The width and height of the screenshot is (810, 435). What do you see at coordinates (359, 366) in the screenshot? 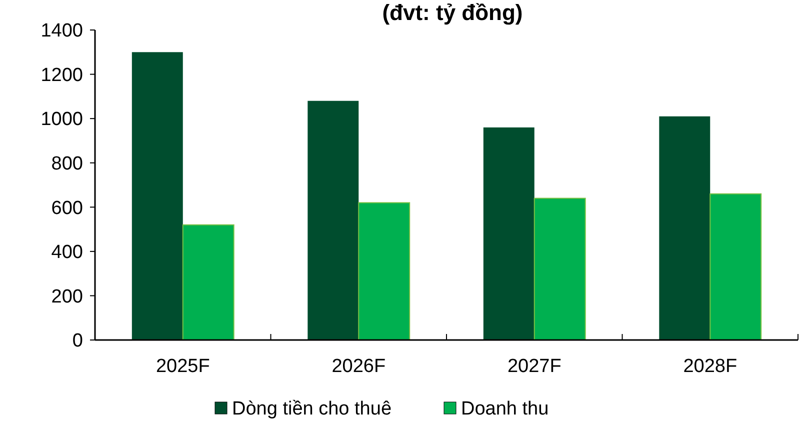
I see `x-tick-label: 2026F` at bounding box center [359, 366].